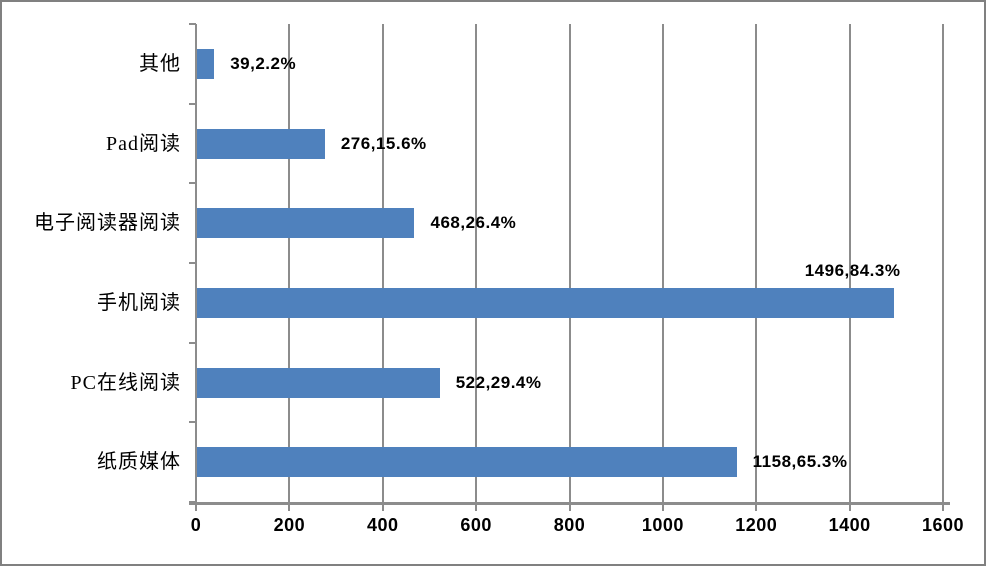 Image resolution: width=986 pixels, height=566 pixels. Describe the element at coordinates (160, 63) in the screenshot. I see `category-label: 其他` at that location.